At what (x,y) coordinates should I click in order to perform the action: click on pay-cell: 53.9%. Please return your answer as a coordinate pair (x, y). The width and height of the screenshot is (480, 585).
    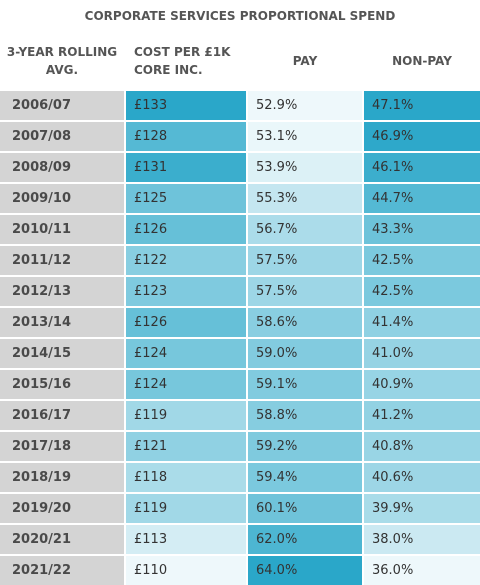
    Looking at the image, I should click on (305, 167).